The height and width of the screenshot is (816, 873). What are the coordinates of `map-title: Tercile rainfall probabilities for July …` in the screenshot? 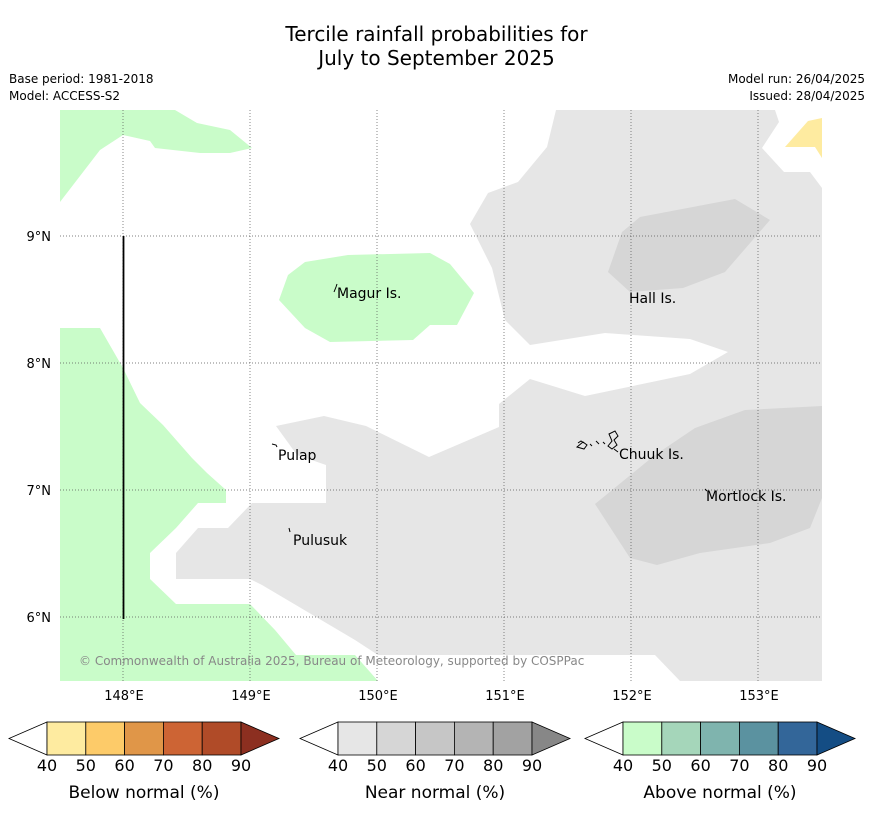 It's located at (436, 46).